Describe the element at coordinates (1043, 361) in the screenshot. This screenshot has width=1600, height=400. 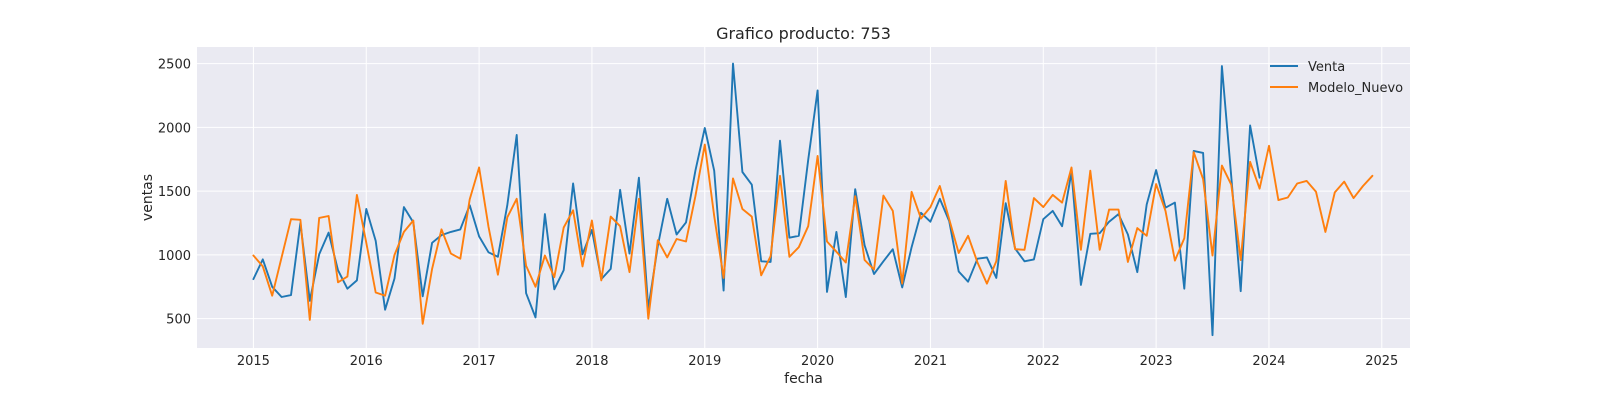
I see `x-tick-label: 2022` at that location.